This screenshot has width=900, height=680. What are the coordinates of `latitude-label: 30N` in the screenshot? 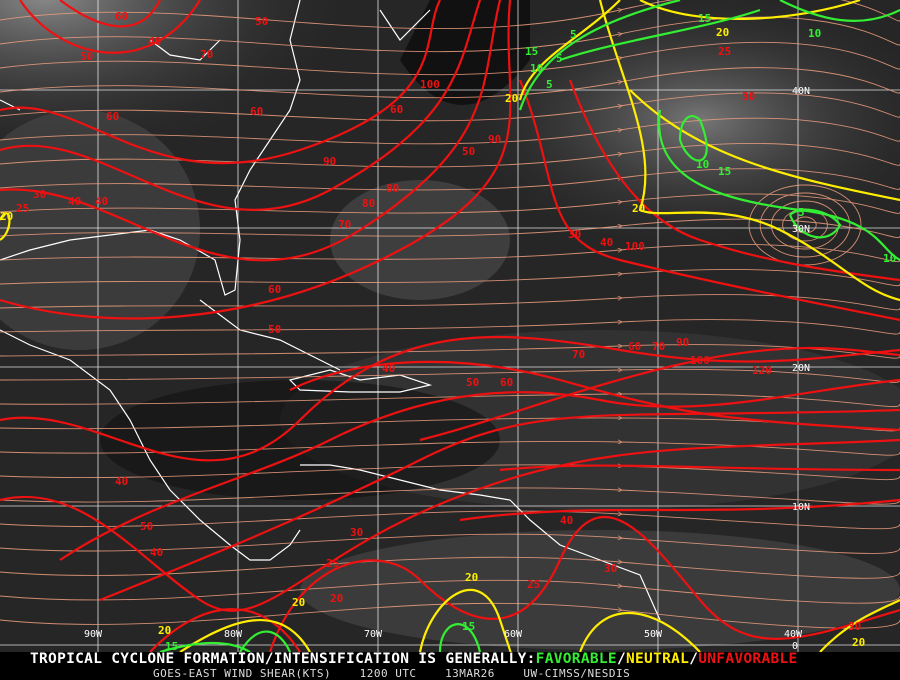 It's located at (801, 229).